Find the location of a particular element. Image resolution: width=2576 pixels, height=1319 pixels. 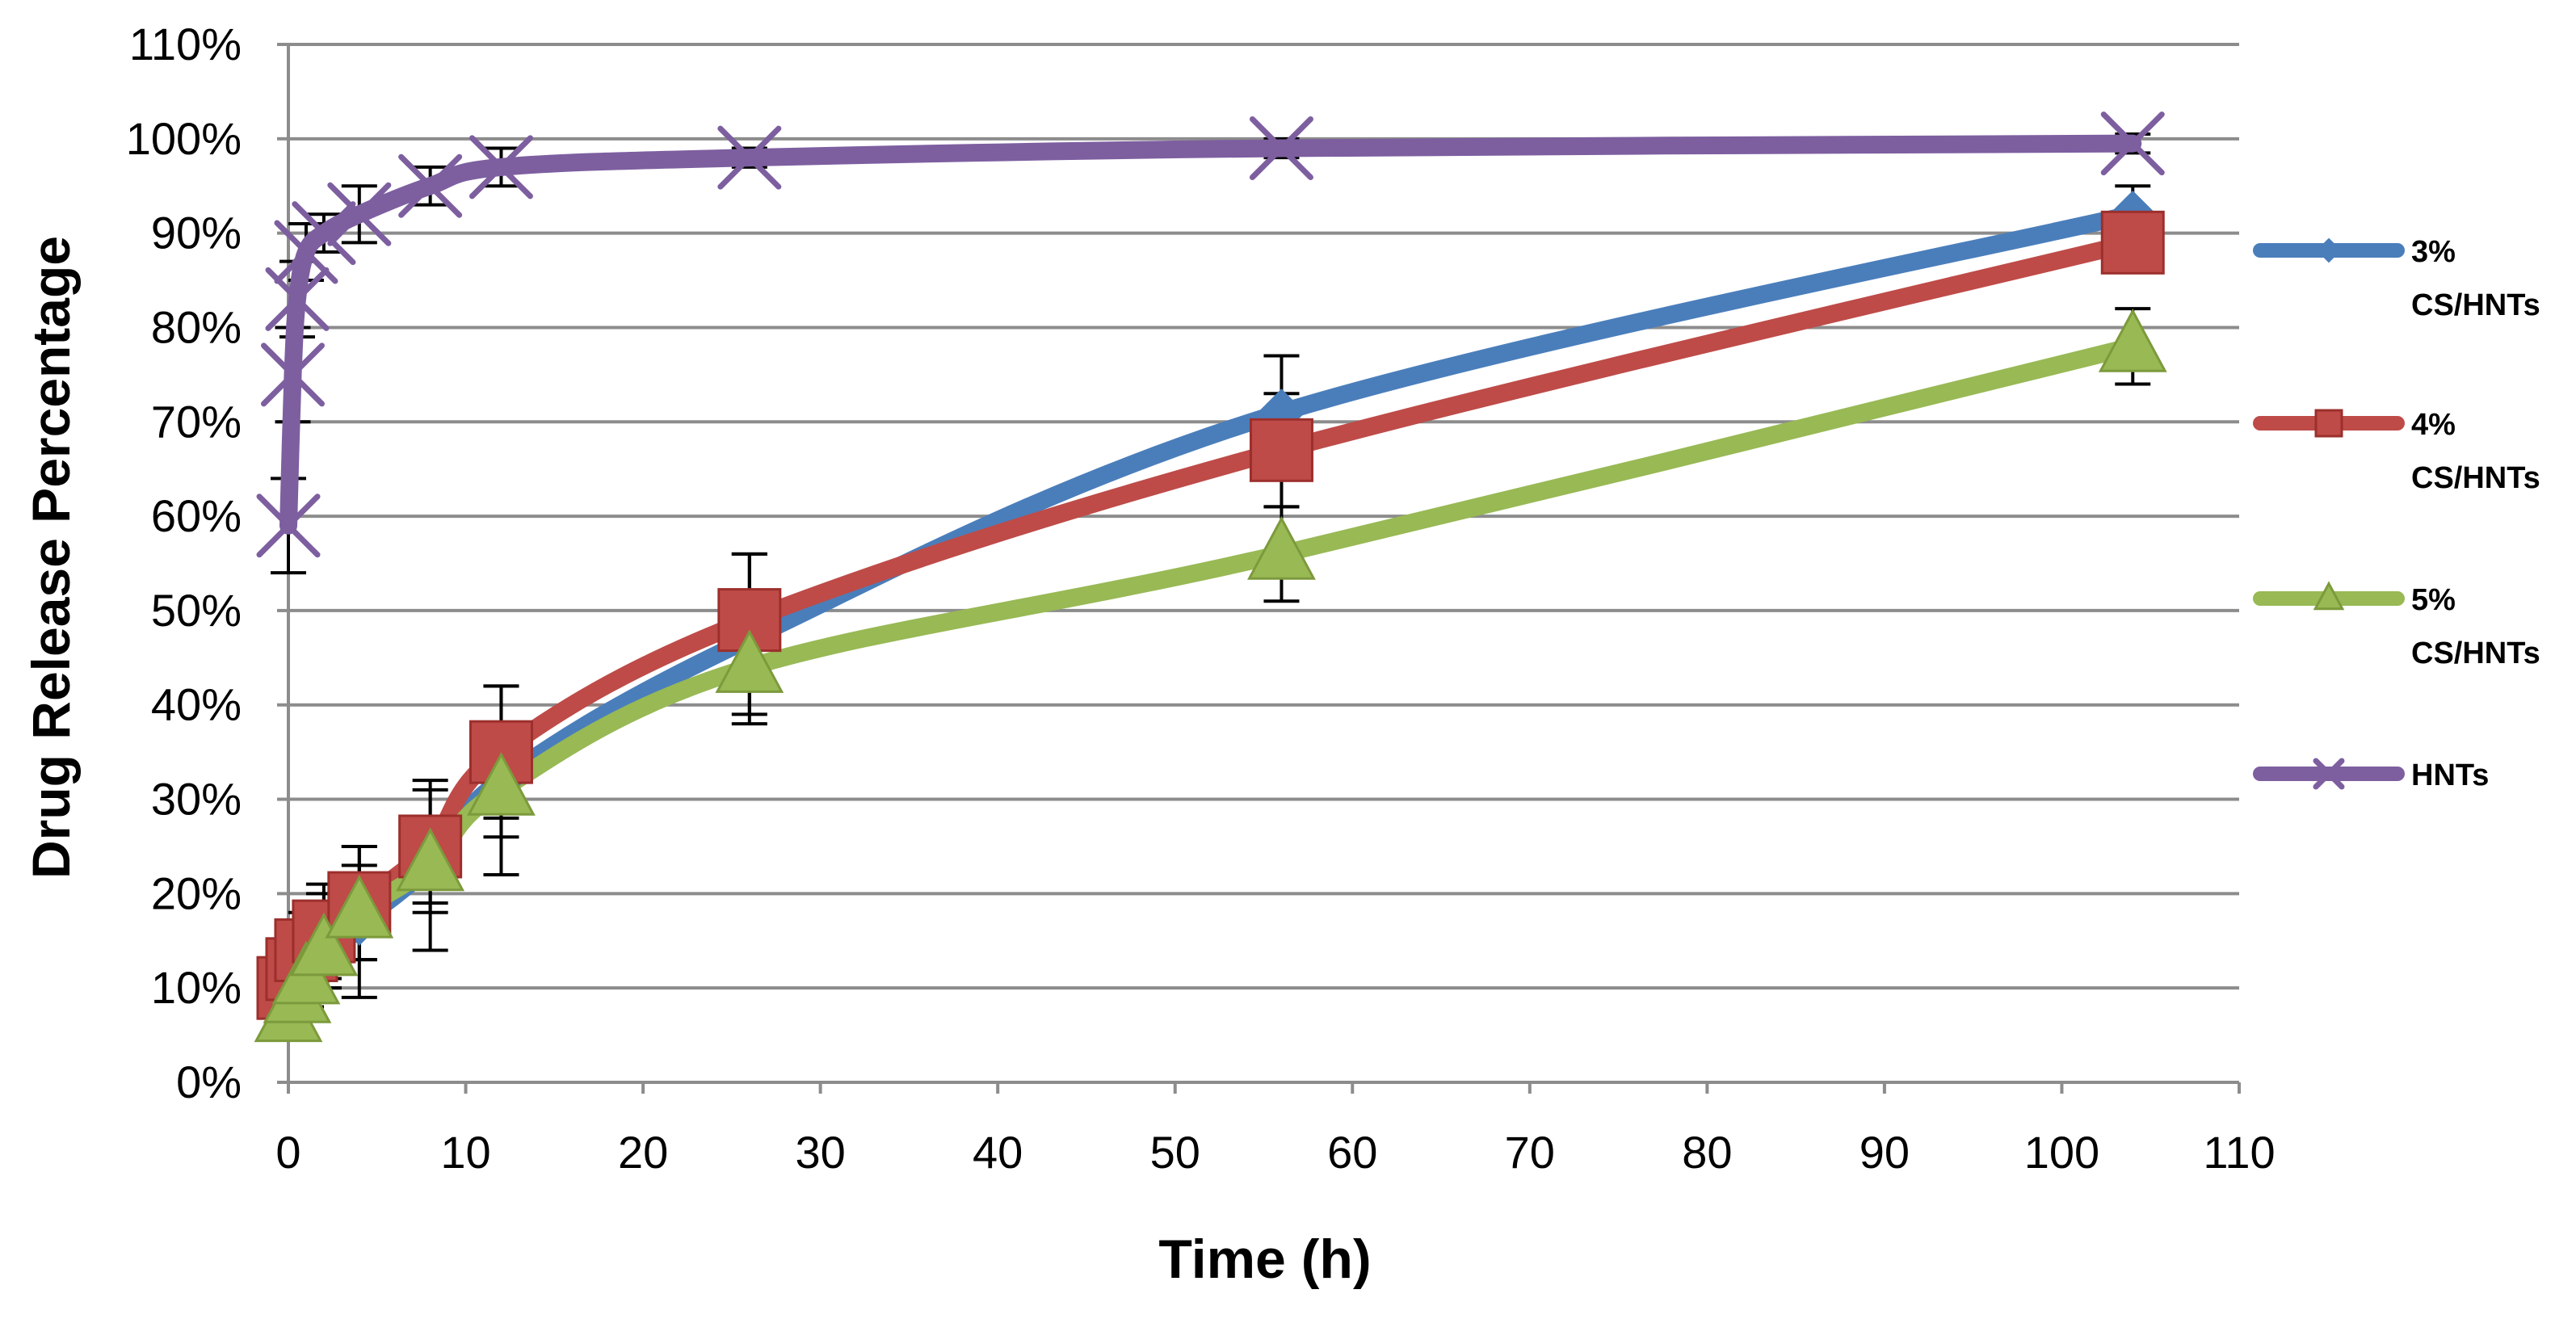

y-axis-ticks: 0% 10% 20% 30% 40% 50% 60% 70% 80% 90% 100% 110% is located at coordinates (184, 563).